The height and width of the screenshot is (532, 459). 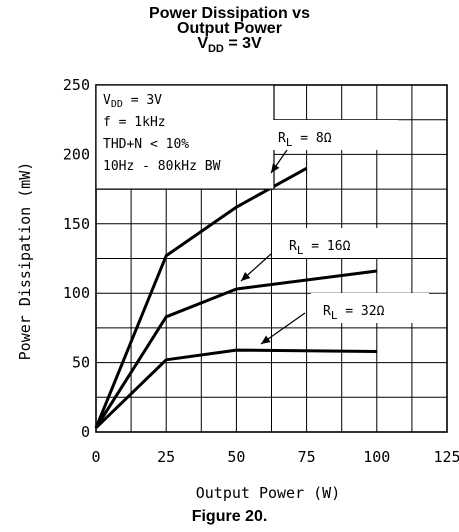 I want to click on chart-title-vdd-value: = 3V, so click(x=242, y=43).